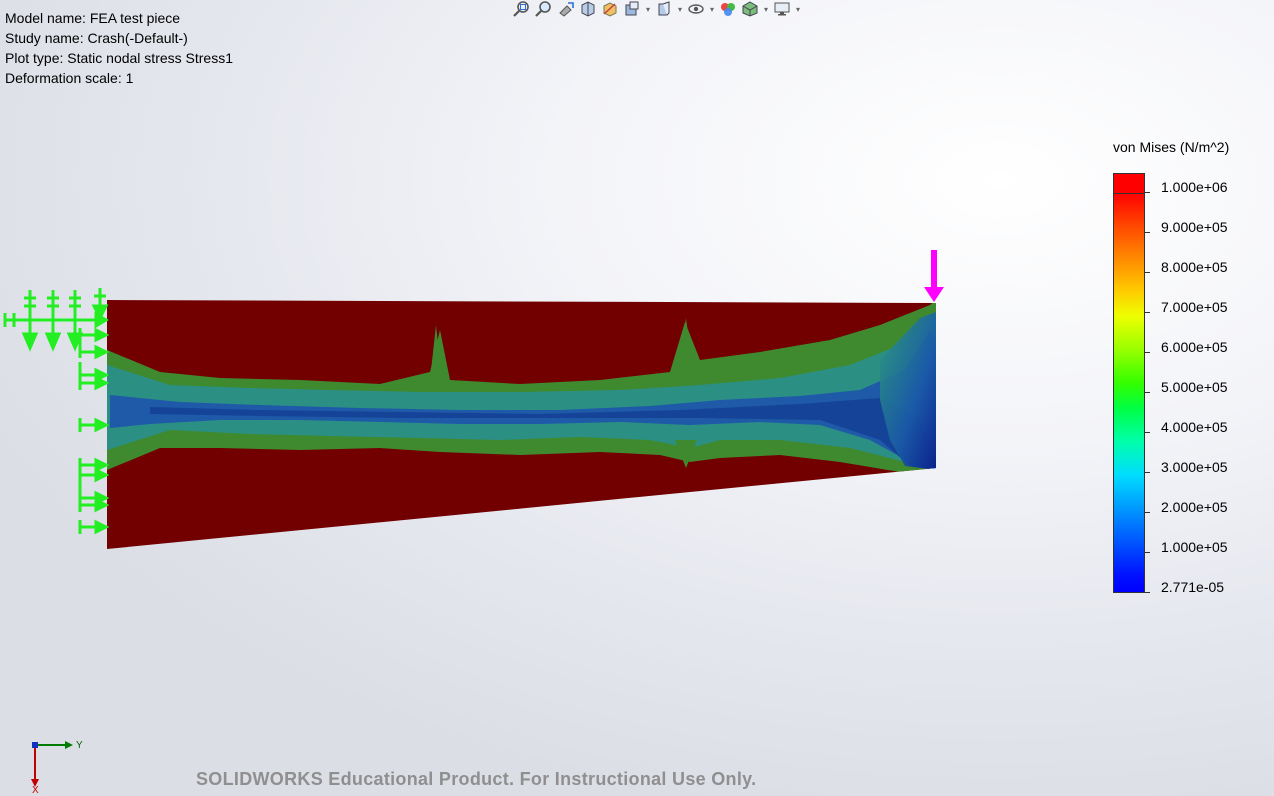 This screenshot has height=796, width=1274. What do you see at coordinates (522, 9) in the screenshot?
I see `zoom-to-fit-icon` at bounding box center [522, 9].